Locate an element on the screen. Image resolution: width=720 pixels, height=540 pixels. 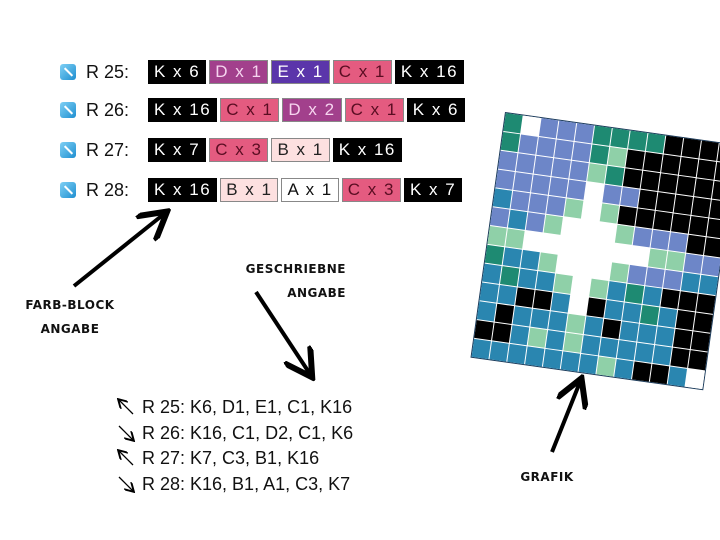
color-block: E x 1 is located at coordinates (300, 72).